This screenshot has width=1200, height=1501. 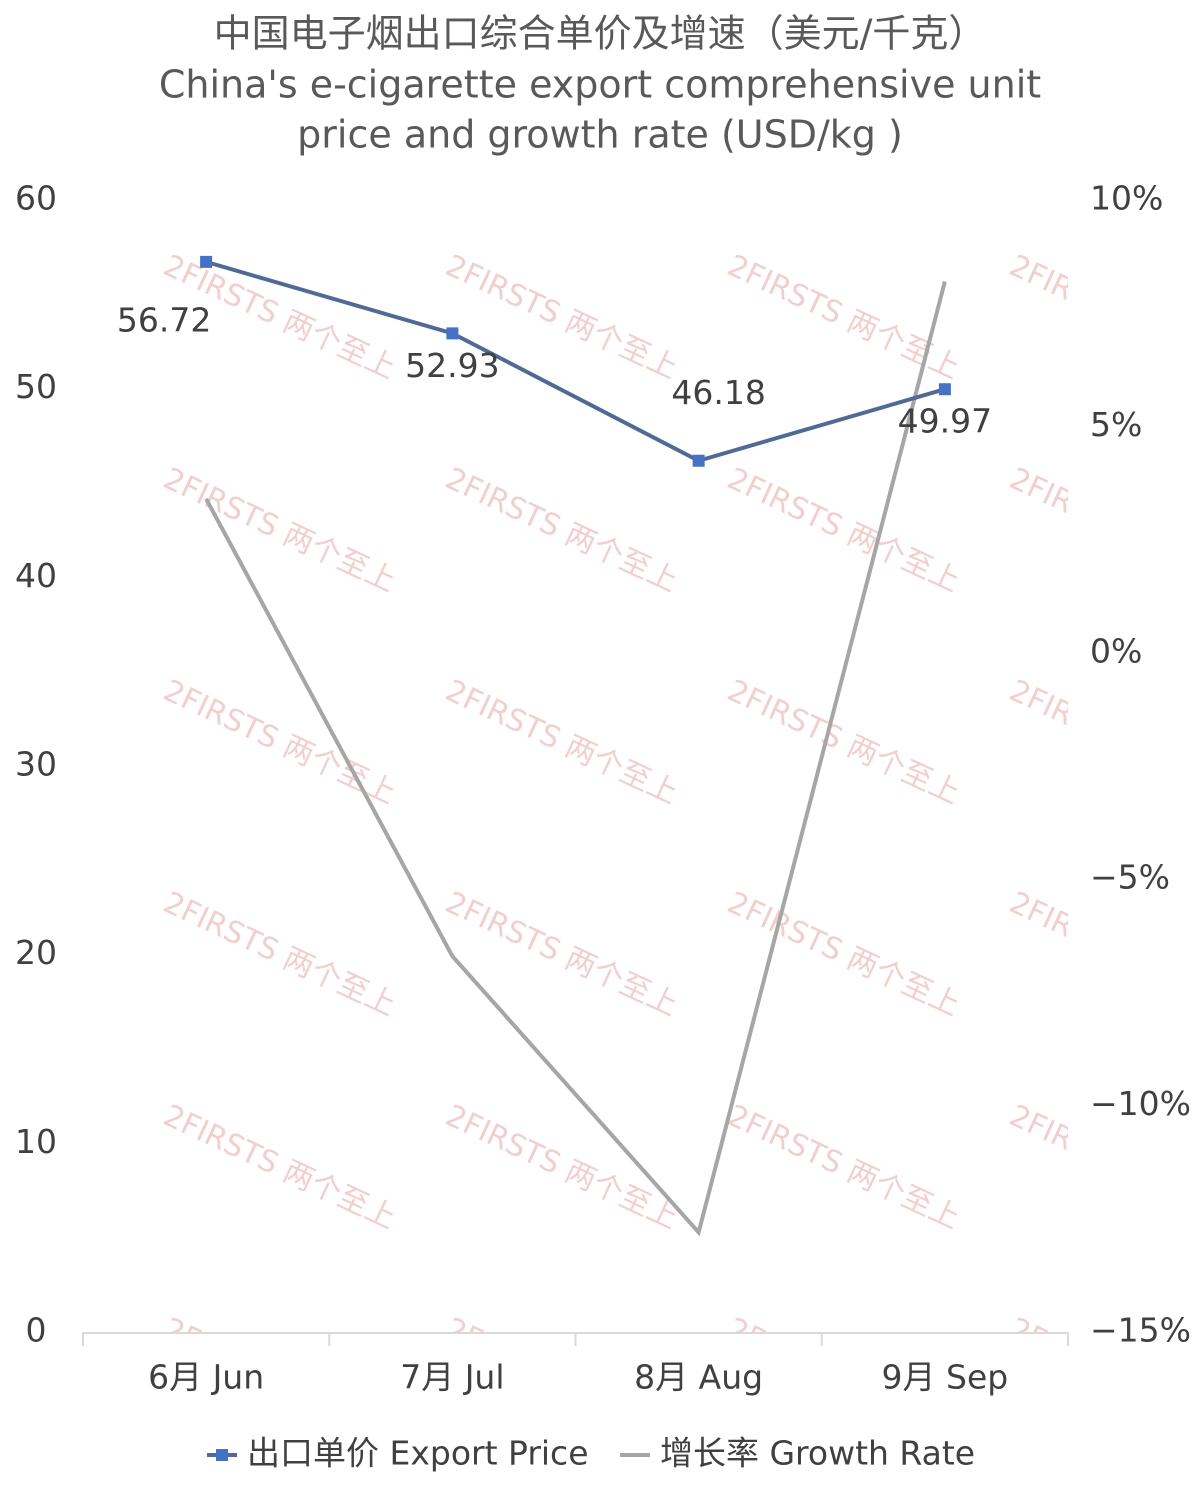 What do you see at coordinates (164, 319) in the screenshot?
I see `data-label: 56.72` at bounding box center [164, 319].